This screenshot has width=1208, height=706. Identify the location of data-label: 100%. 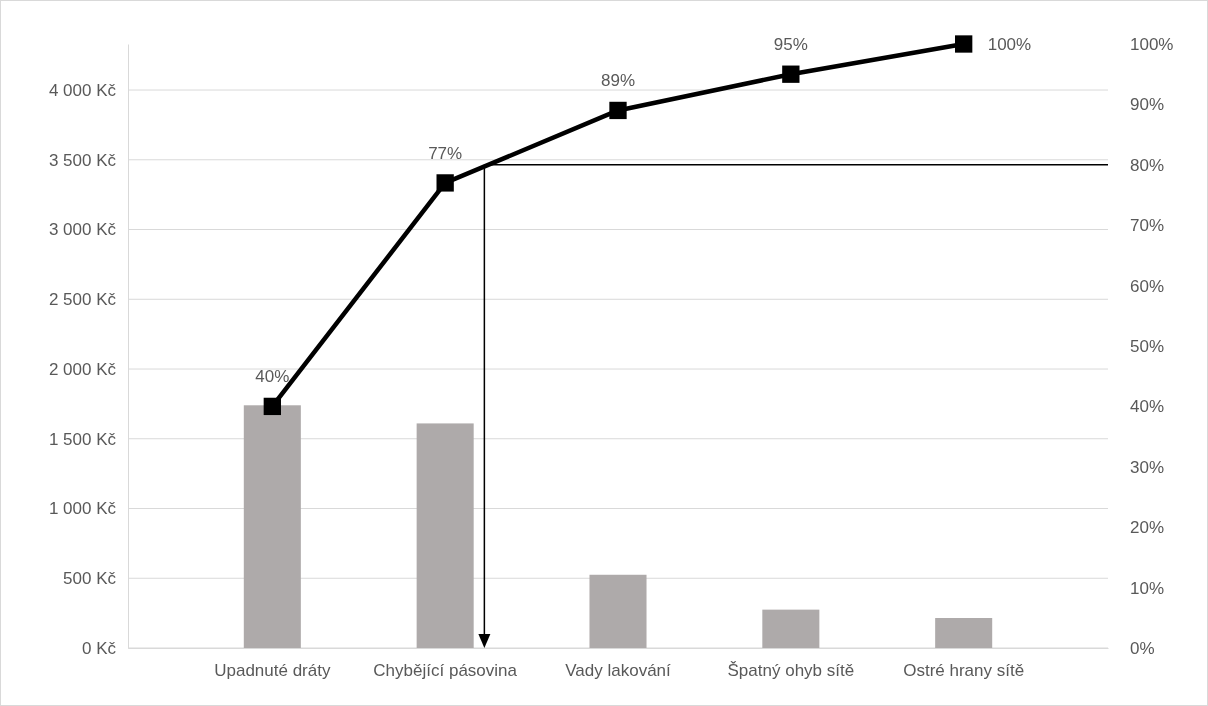
(1009, 44).